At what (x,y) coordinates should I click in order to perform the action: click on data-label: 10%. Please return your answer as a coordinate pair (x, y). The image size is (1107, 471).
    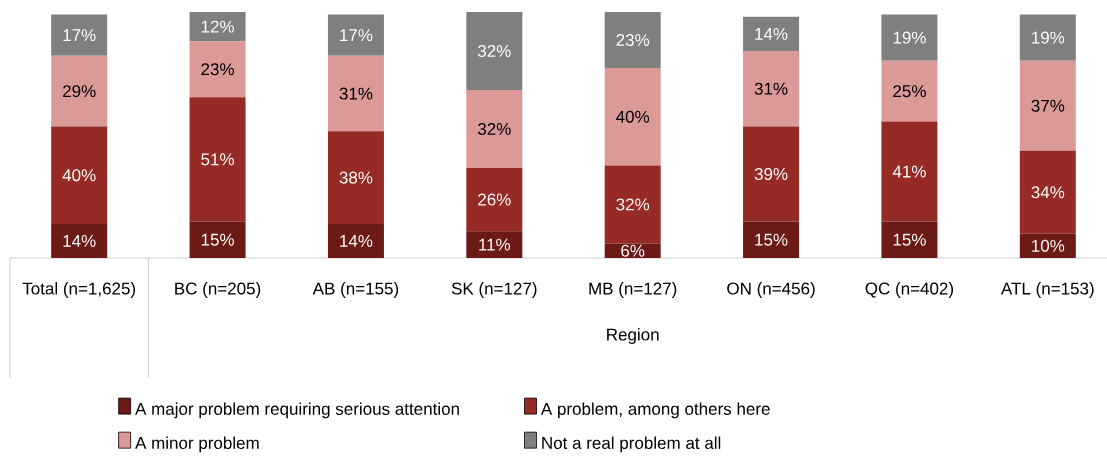
    Looking at the image, I should click on (1048, 245).